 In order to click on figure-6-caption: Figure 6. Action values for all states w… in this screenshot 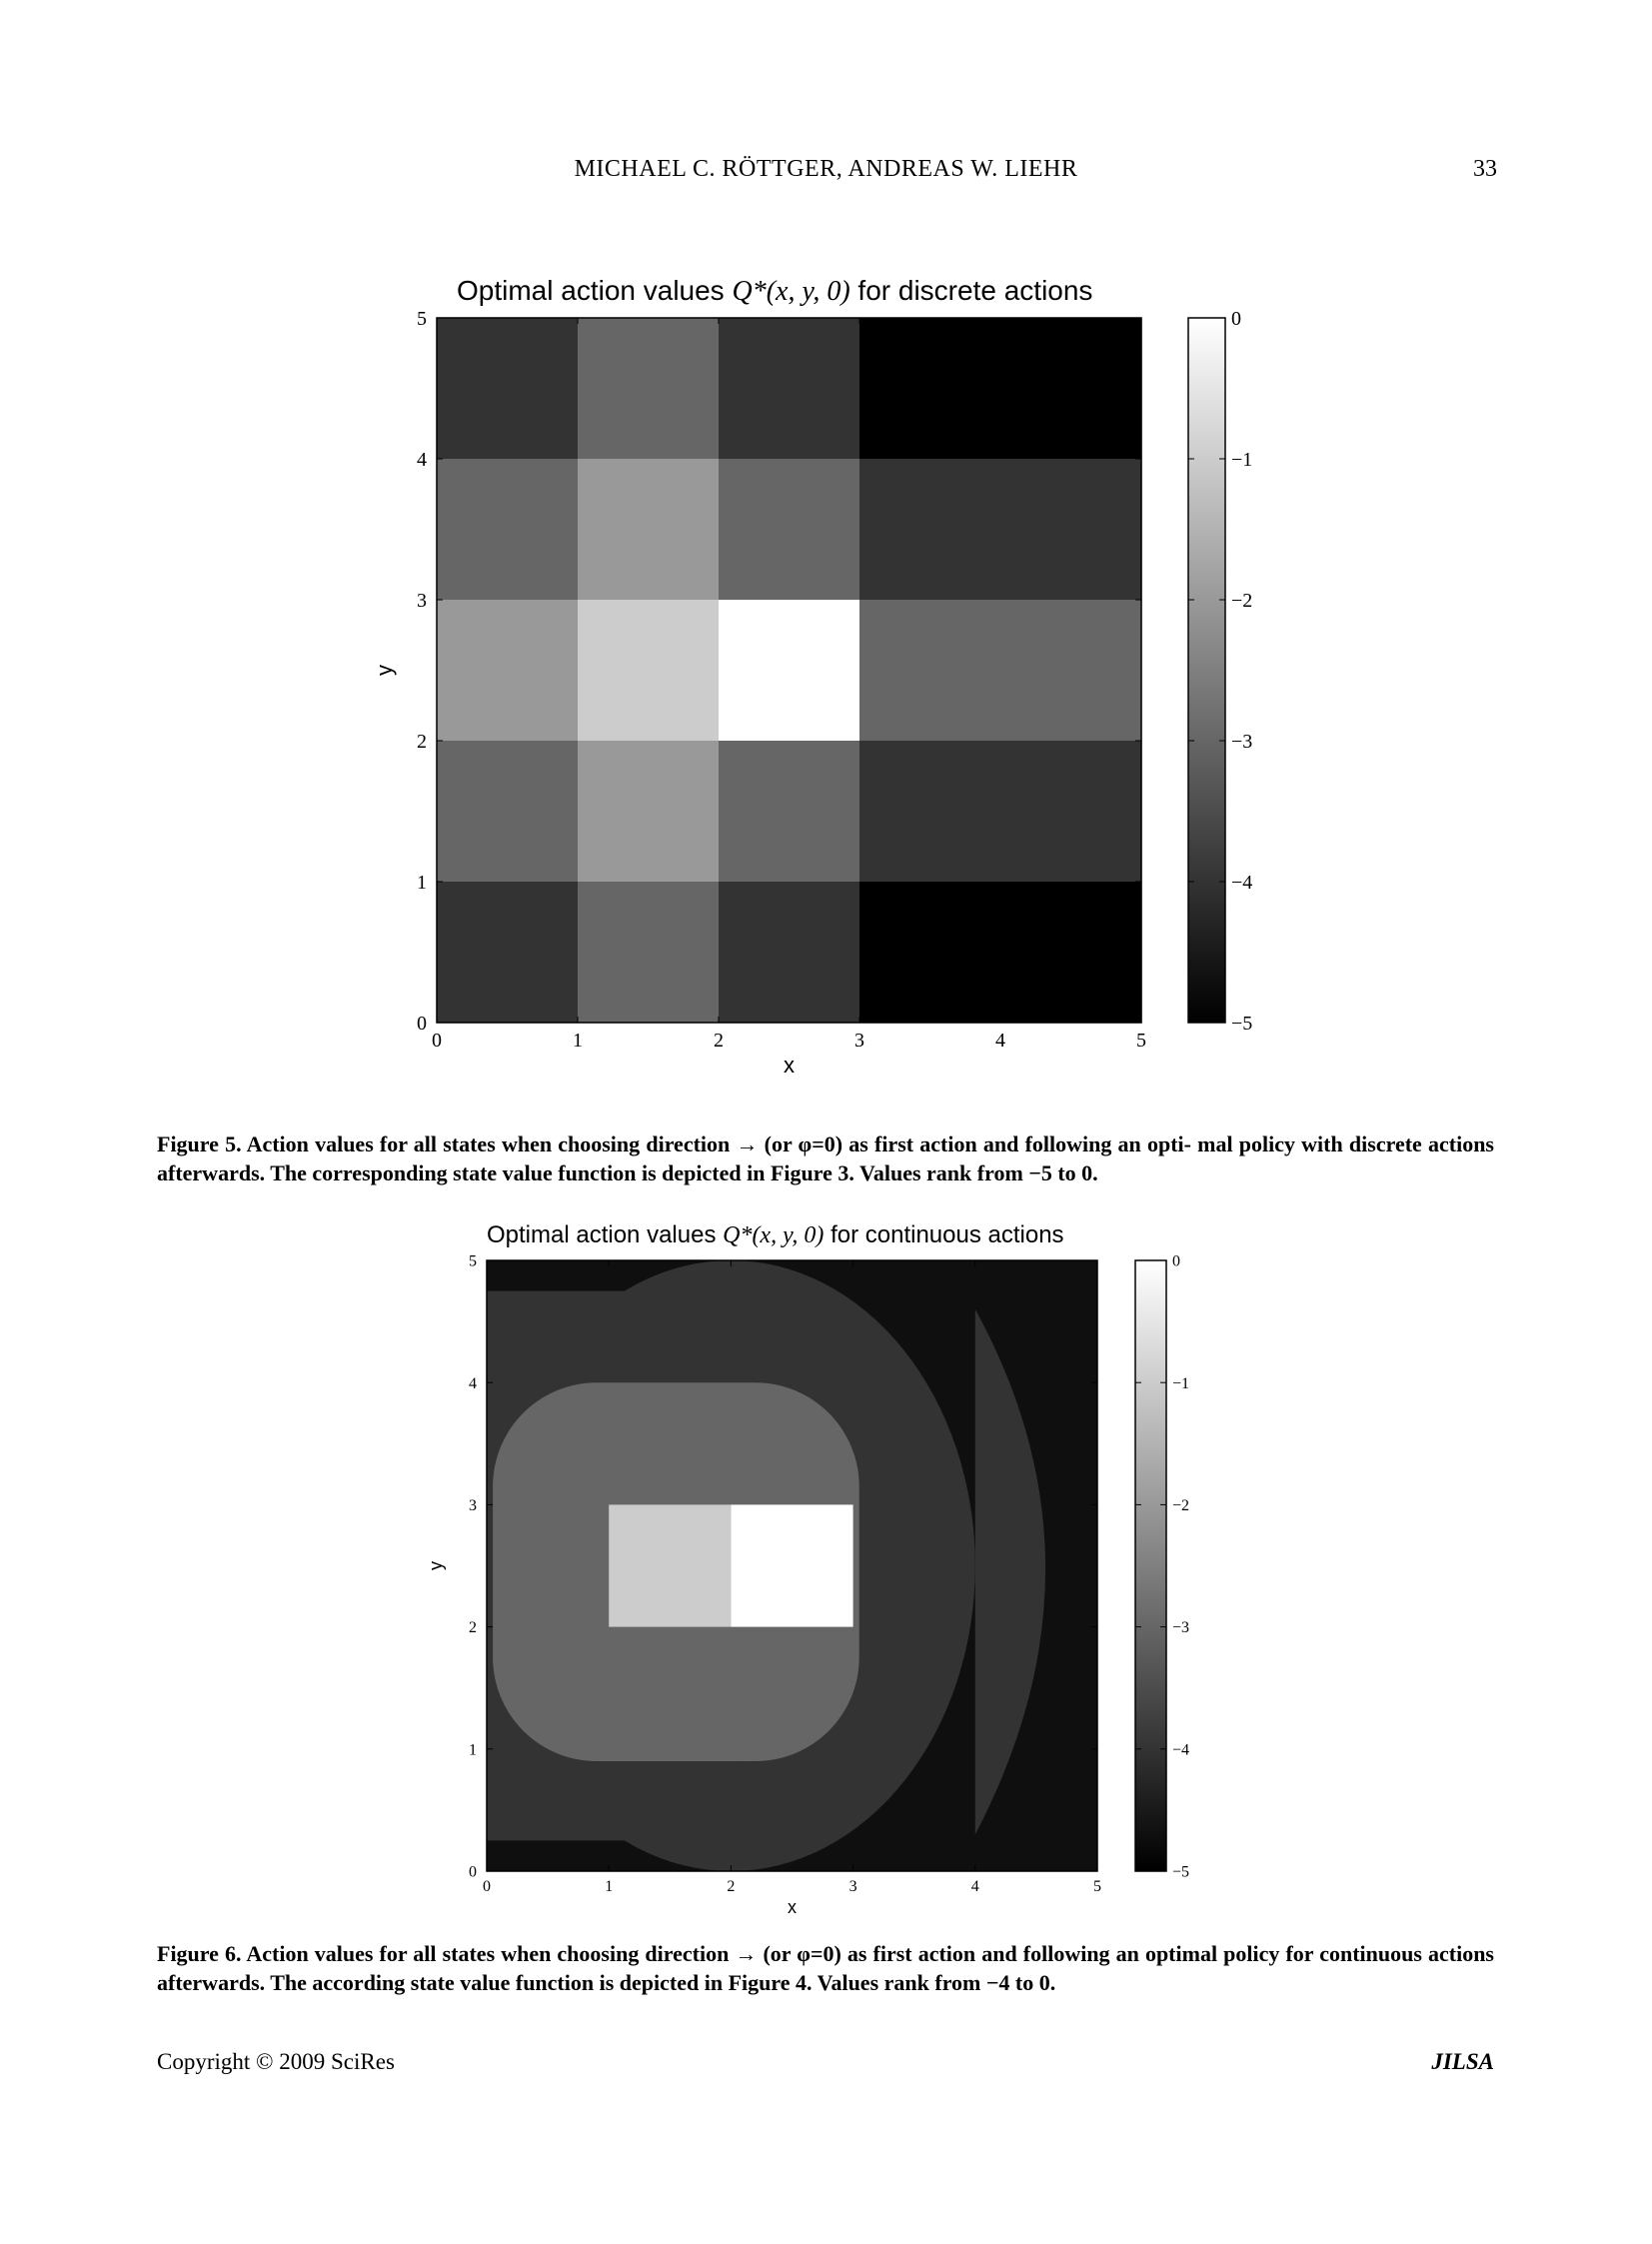, I will do `click(825, 1968)`.